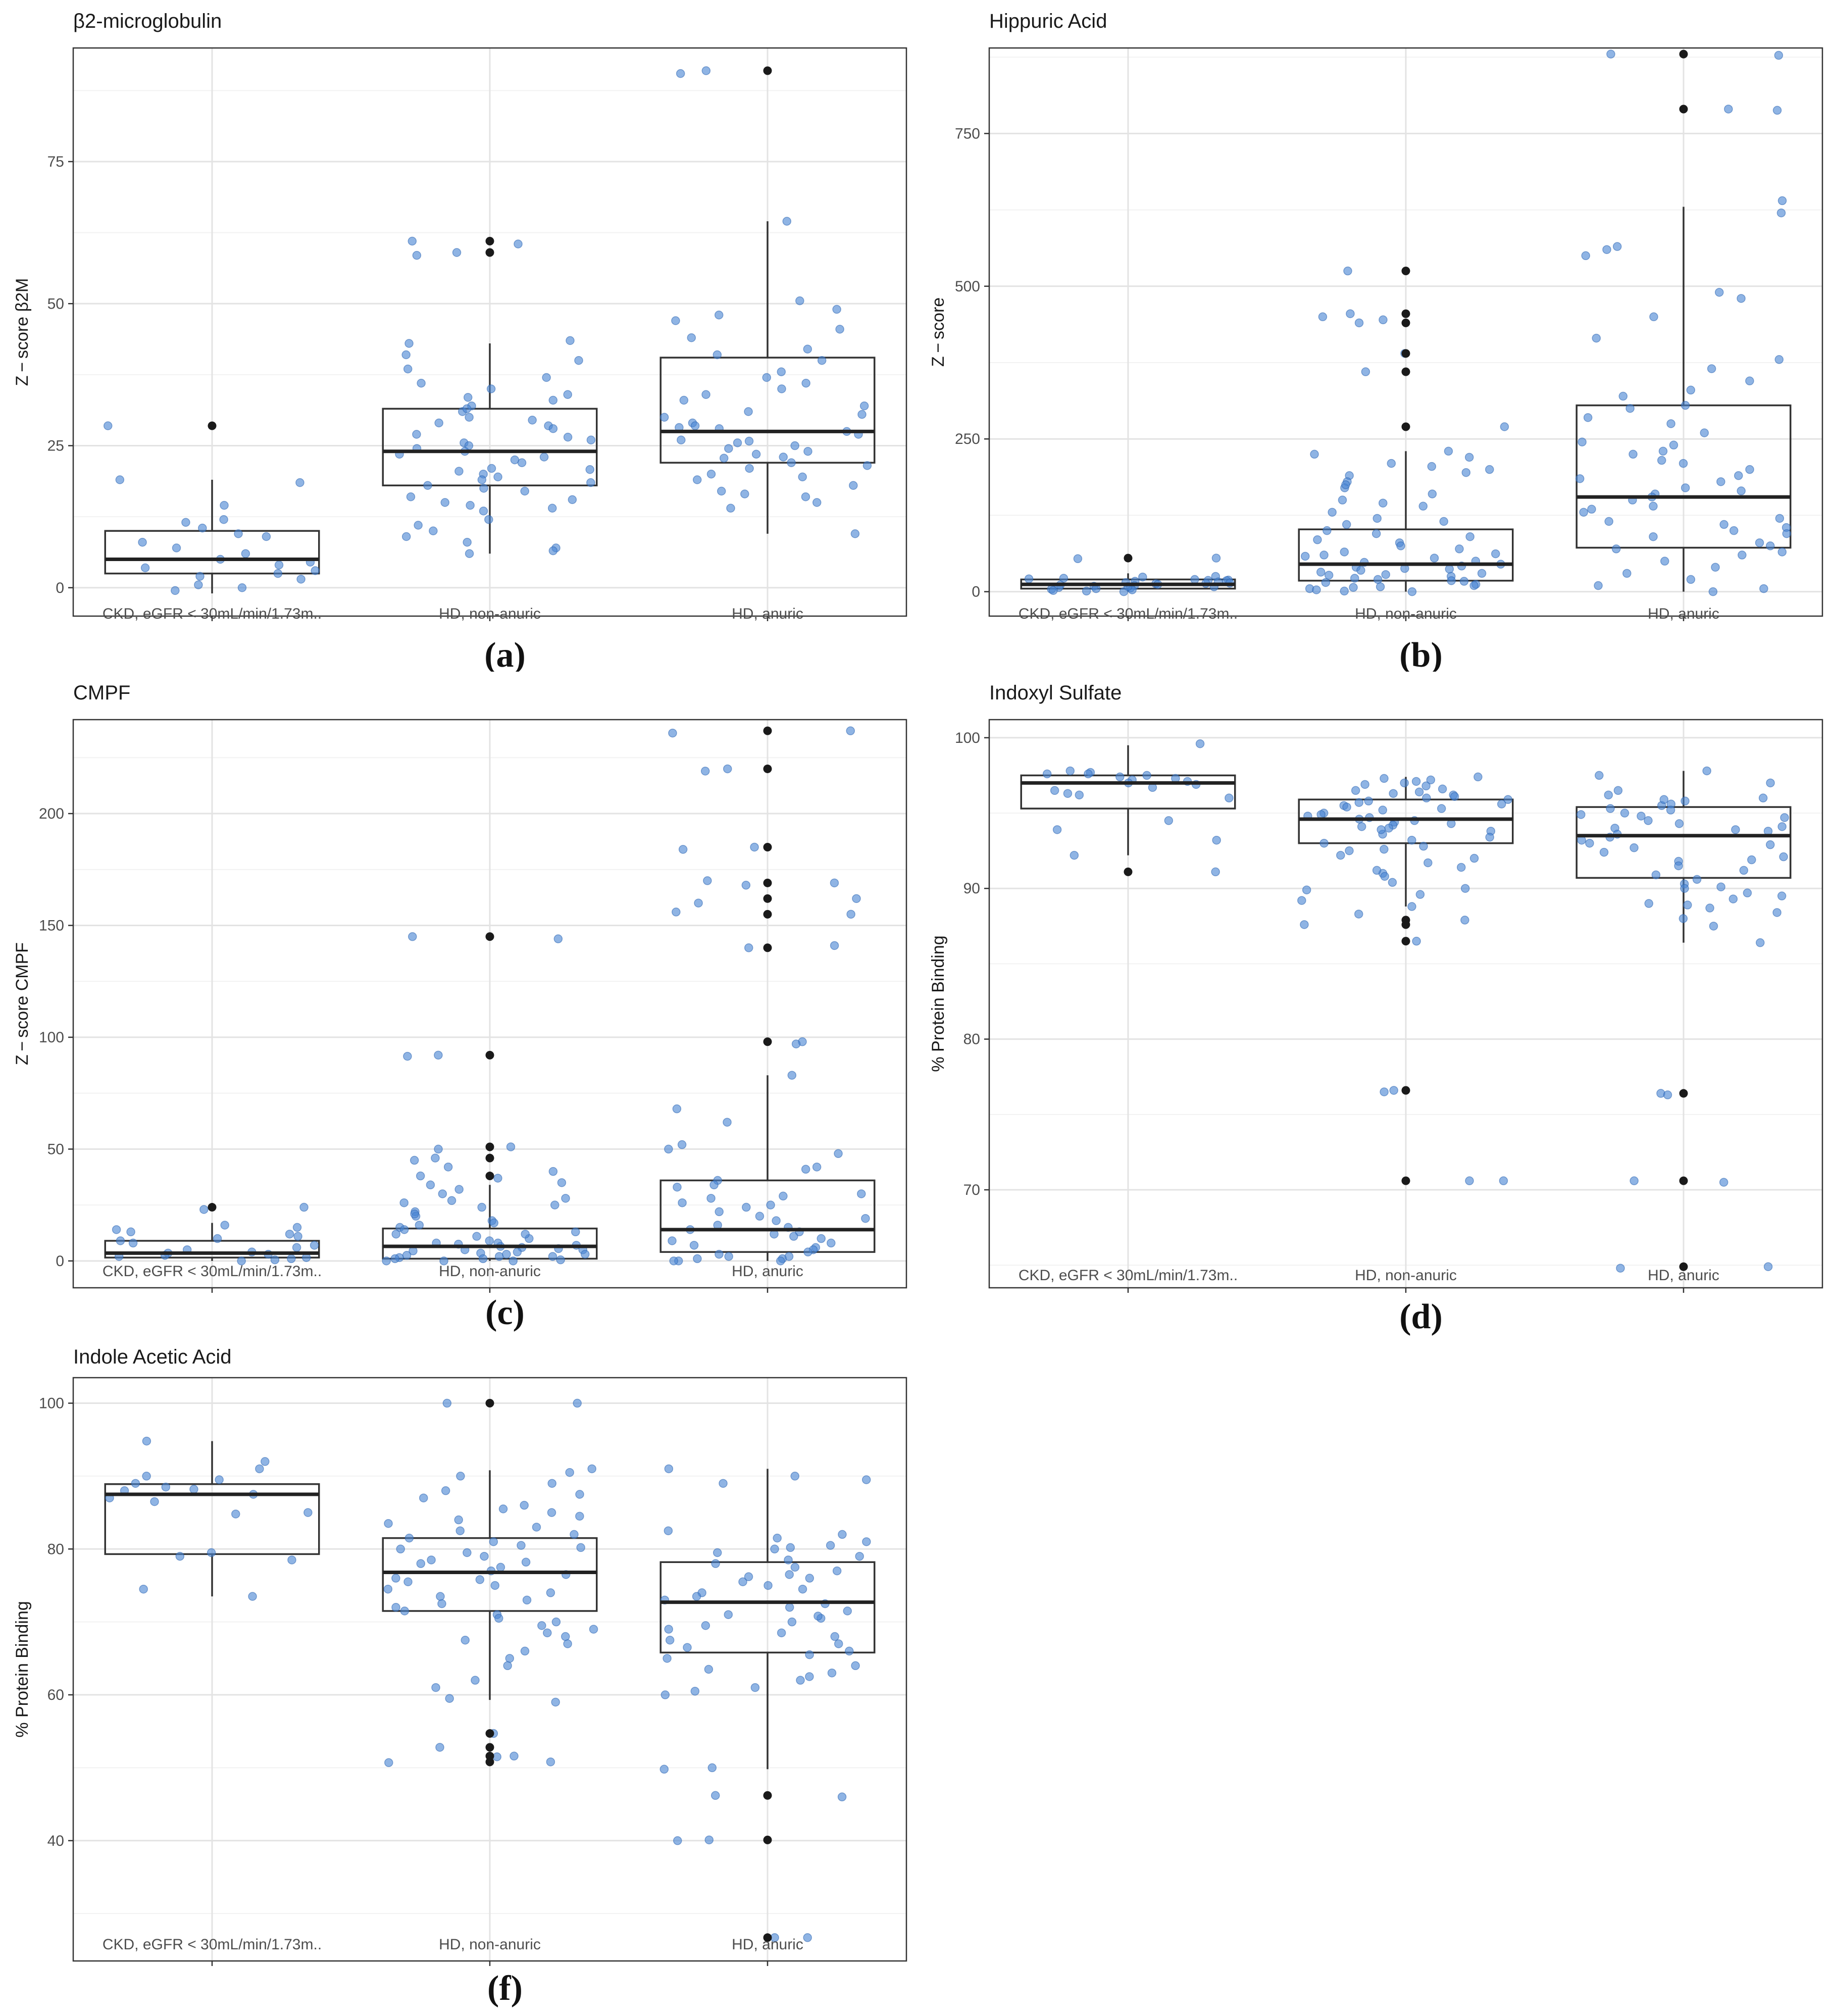 The image size is (1832, 2016). What do you see at coordinates (967, 286) in the screenshot?
I see `y-tick-label: 500` at bounding box center [967, 286].